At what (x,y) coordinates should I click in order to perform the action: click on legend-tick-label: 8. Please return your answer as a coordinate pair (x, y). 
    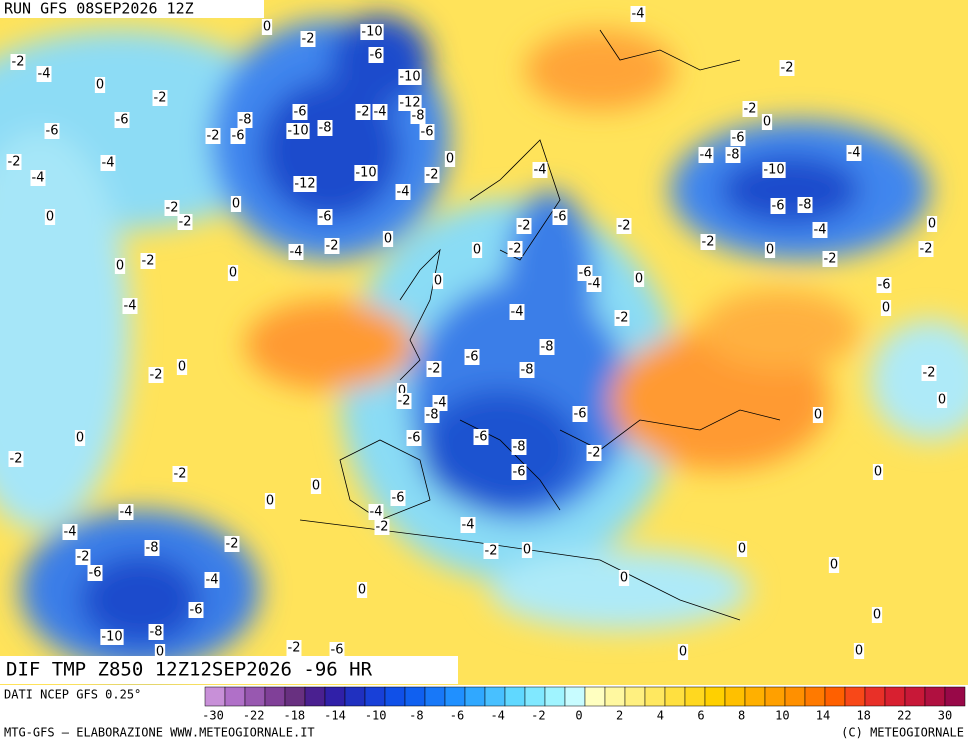
    Looking at the image, I should click on (741, 716).